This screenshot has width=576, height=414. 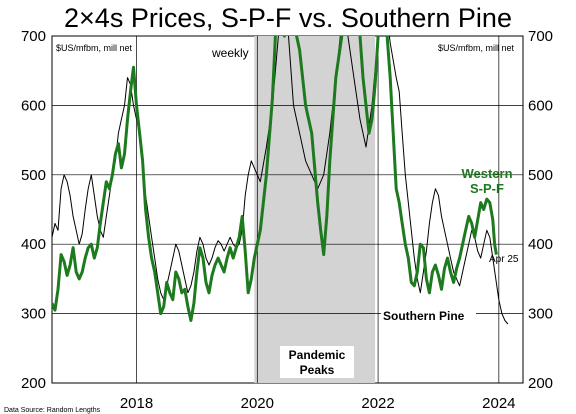 What do you see at coordinates (230, 53) in the screenshot?
I see `frequency-label: weekly` at bounding box center [230, 53].